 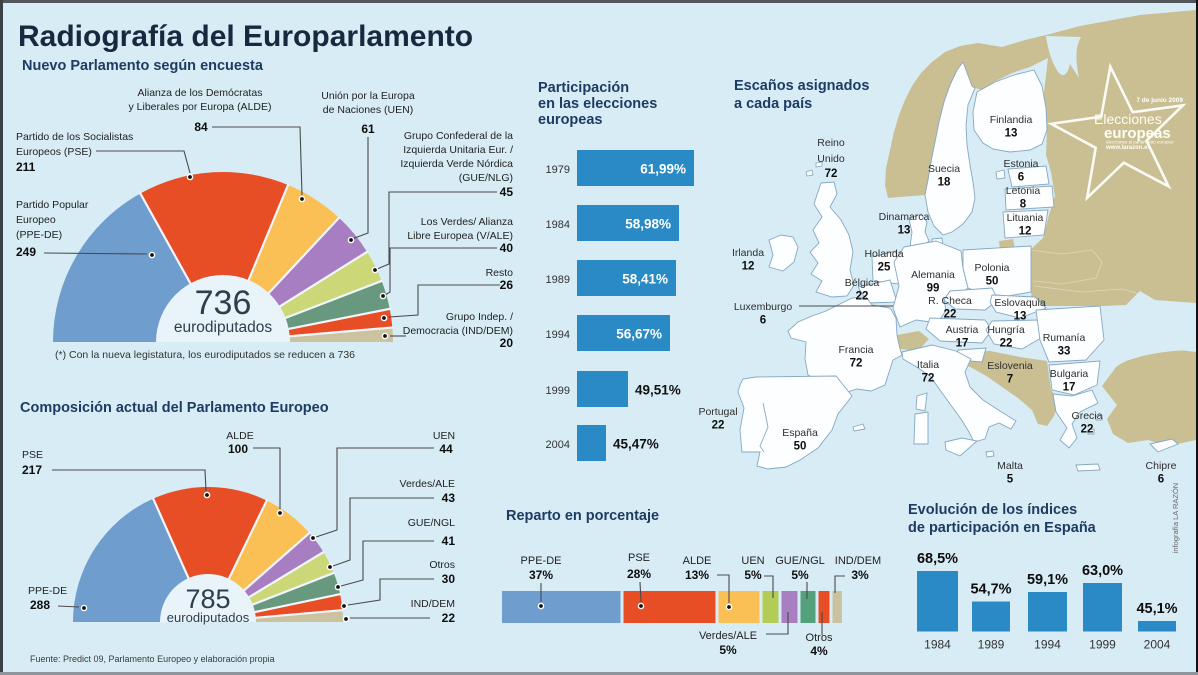 I want to click on svg-text: 288, so click(x=40, y=605).